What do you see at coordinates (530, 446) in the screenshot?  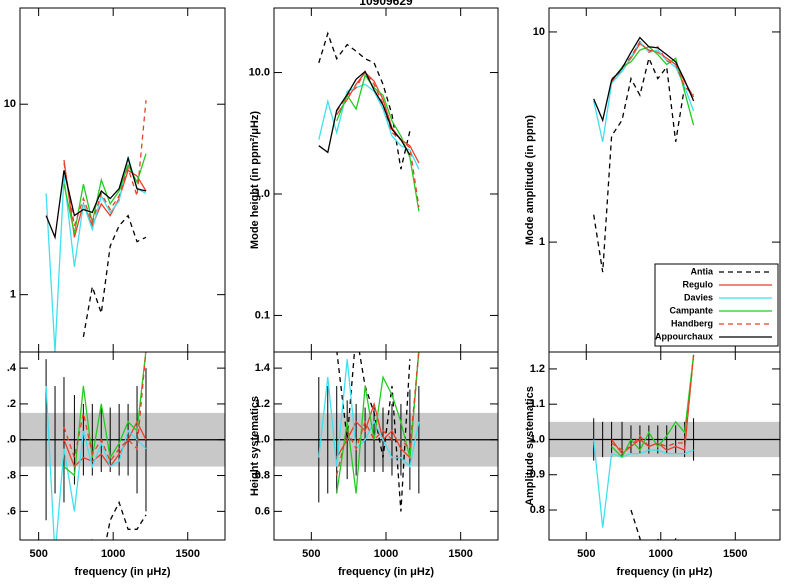 I see `y-axis-label: Amplitude systematics` at bounding box center [530, 446].